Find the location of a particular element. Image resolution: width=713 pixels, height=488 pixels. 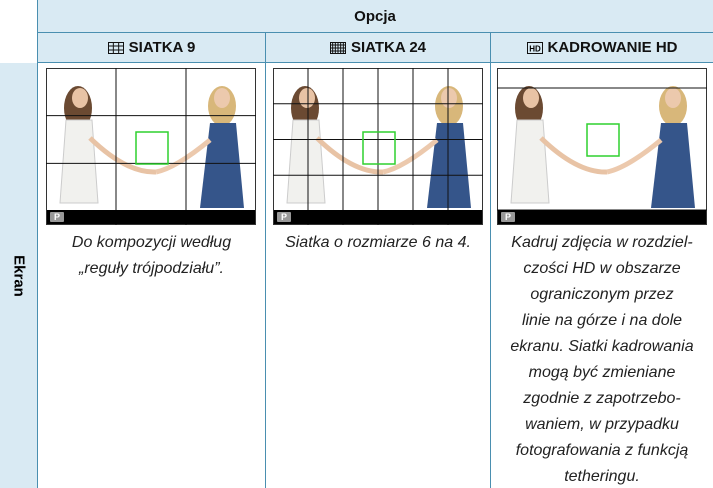

column-icon: HD is located at coordinates (534, 47).